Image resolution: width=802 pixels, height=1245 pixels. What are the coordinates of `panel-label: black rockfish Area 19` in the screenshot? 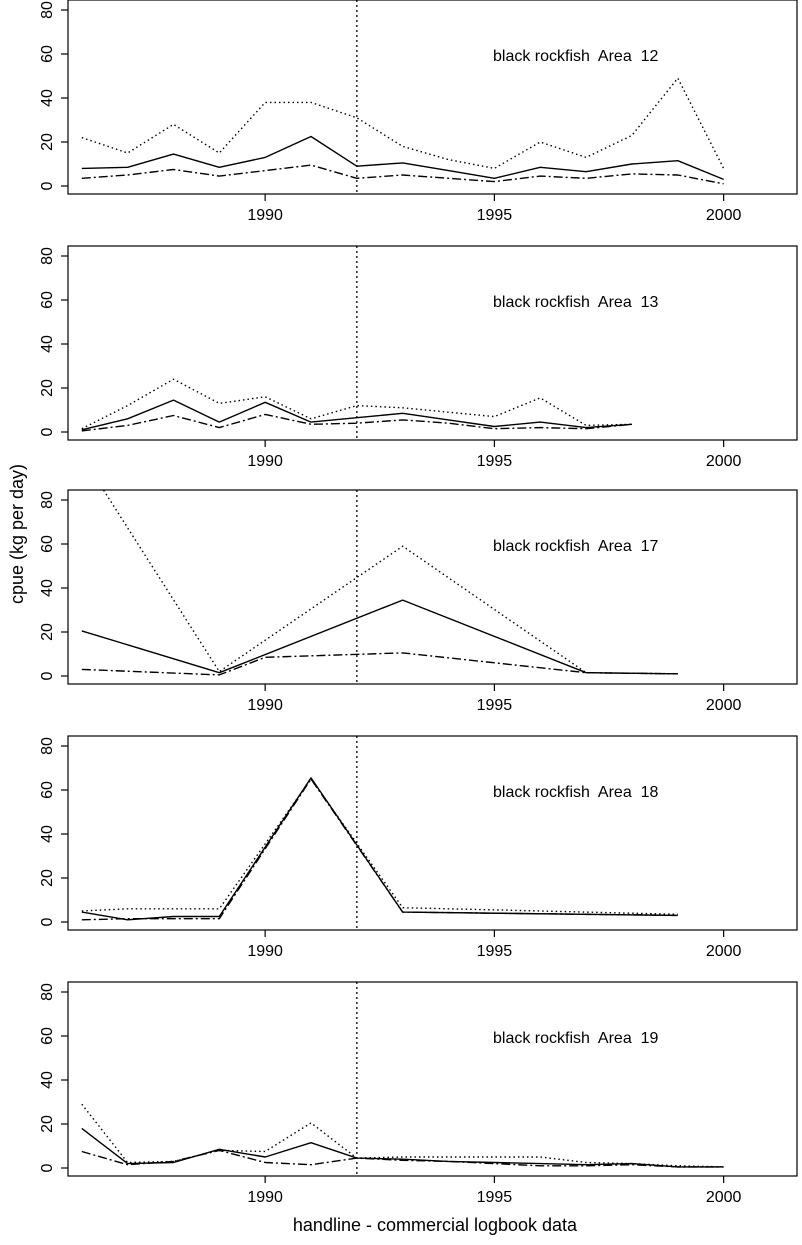 It's located at (576, 1038).